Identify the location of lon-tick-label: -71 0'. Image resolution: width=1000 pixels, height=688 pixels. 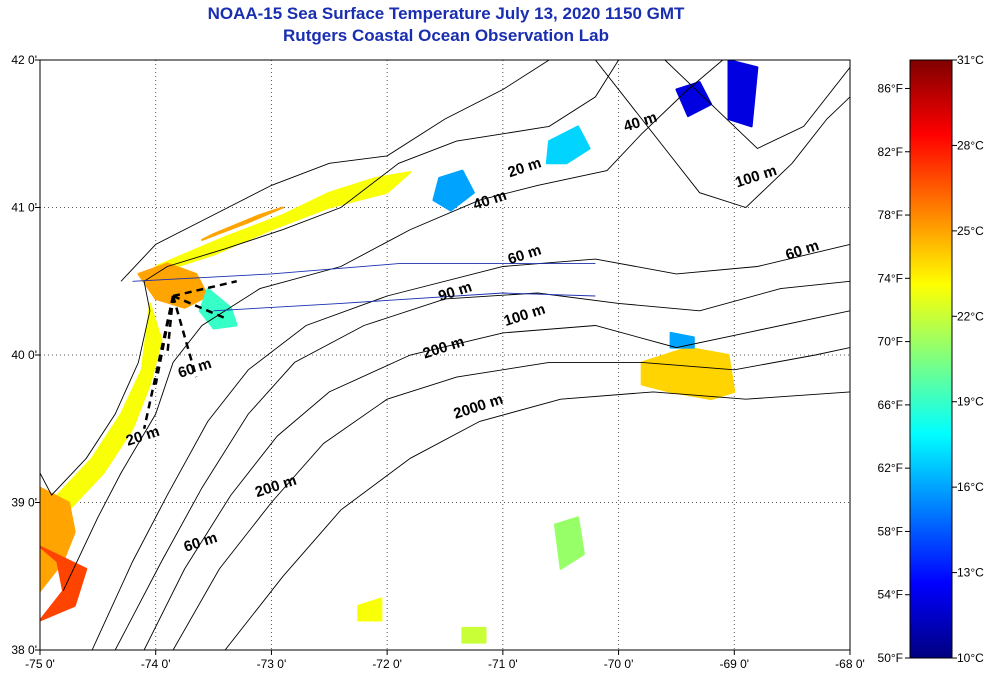
(503, 664).